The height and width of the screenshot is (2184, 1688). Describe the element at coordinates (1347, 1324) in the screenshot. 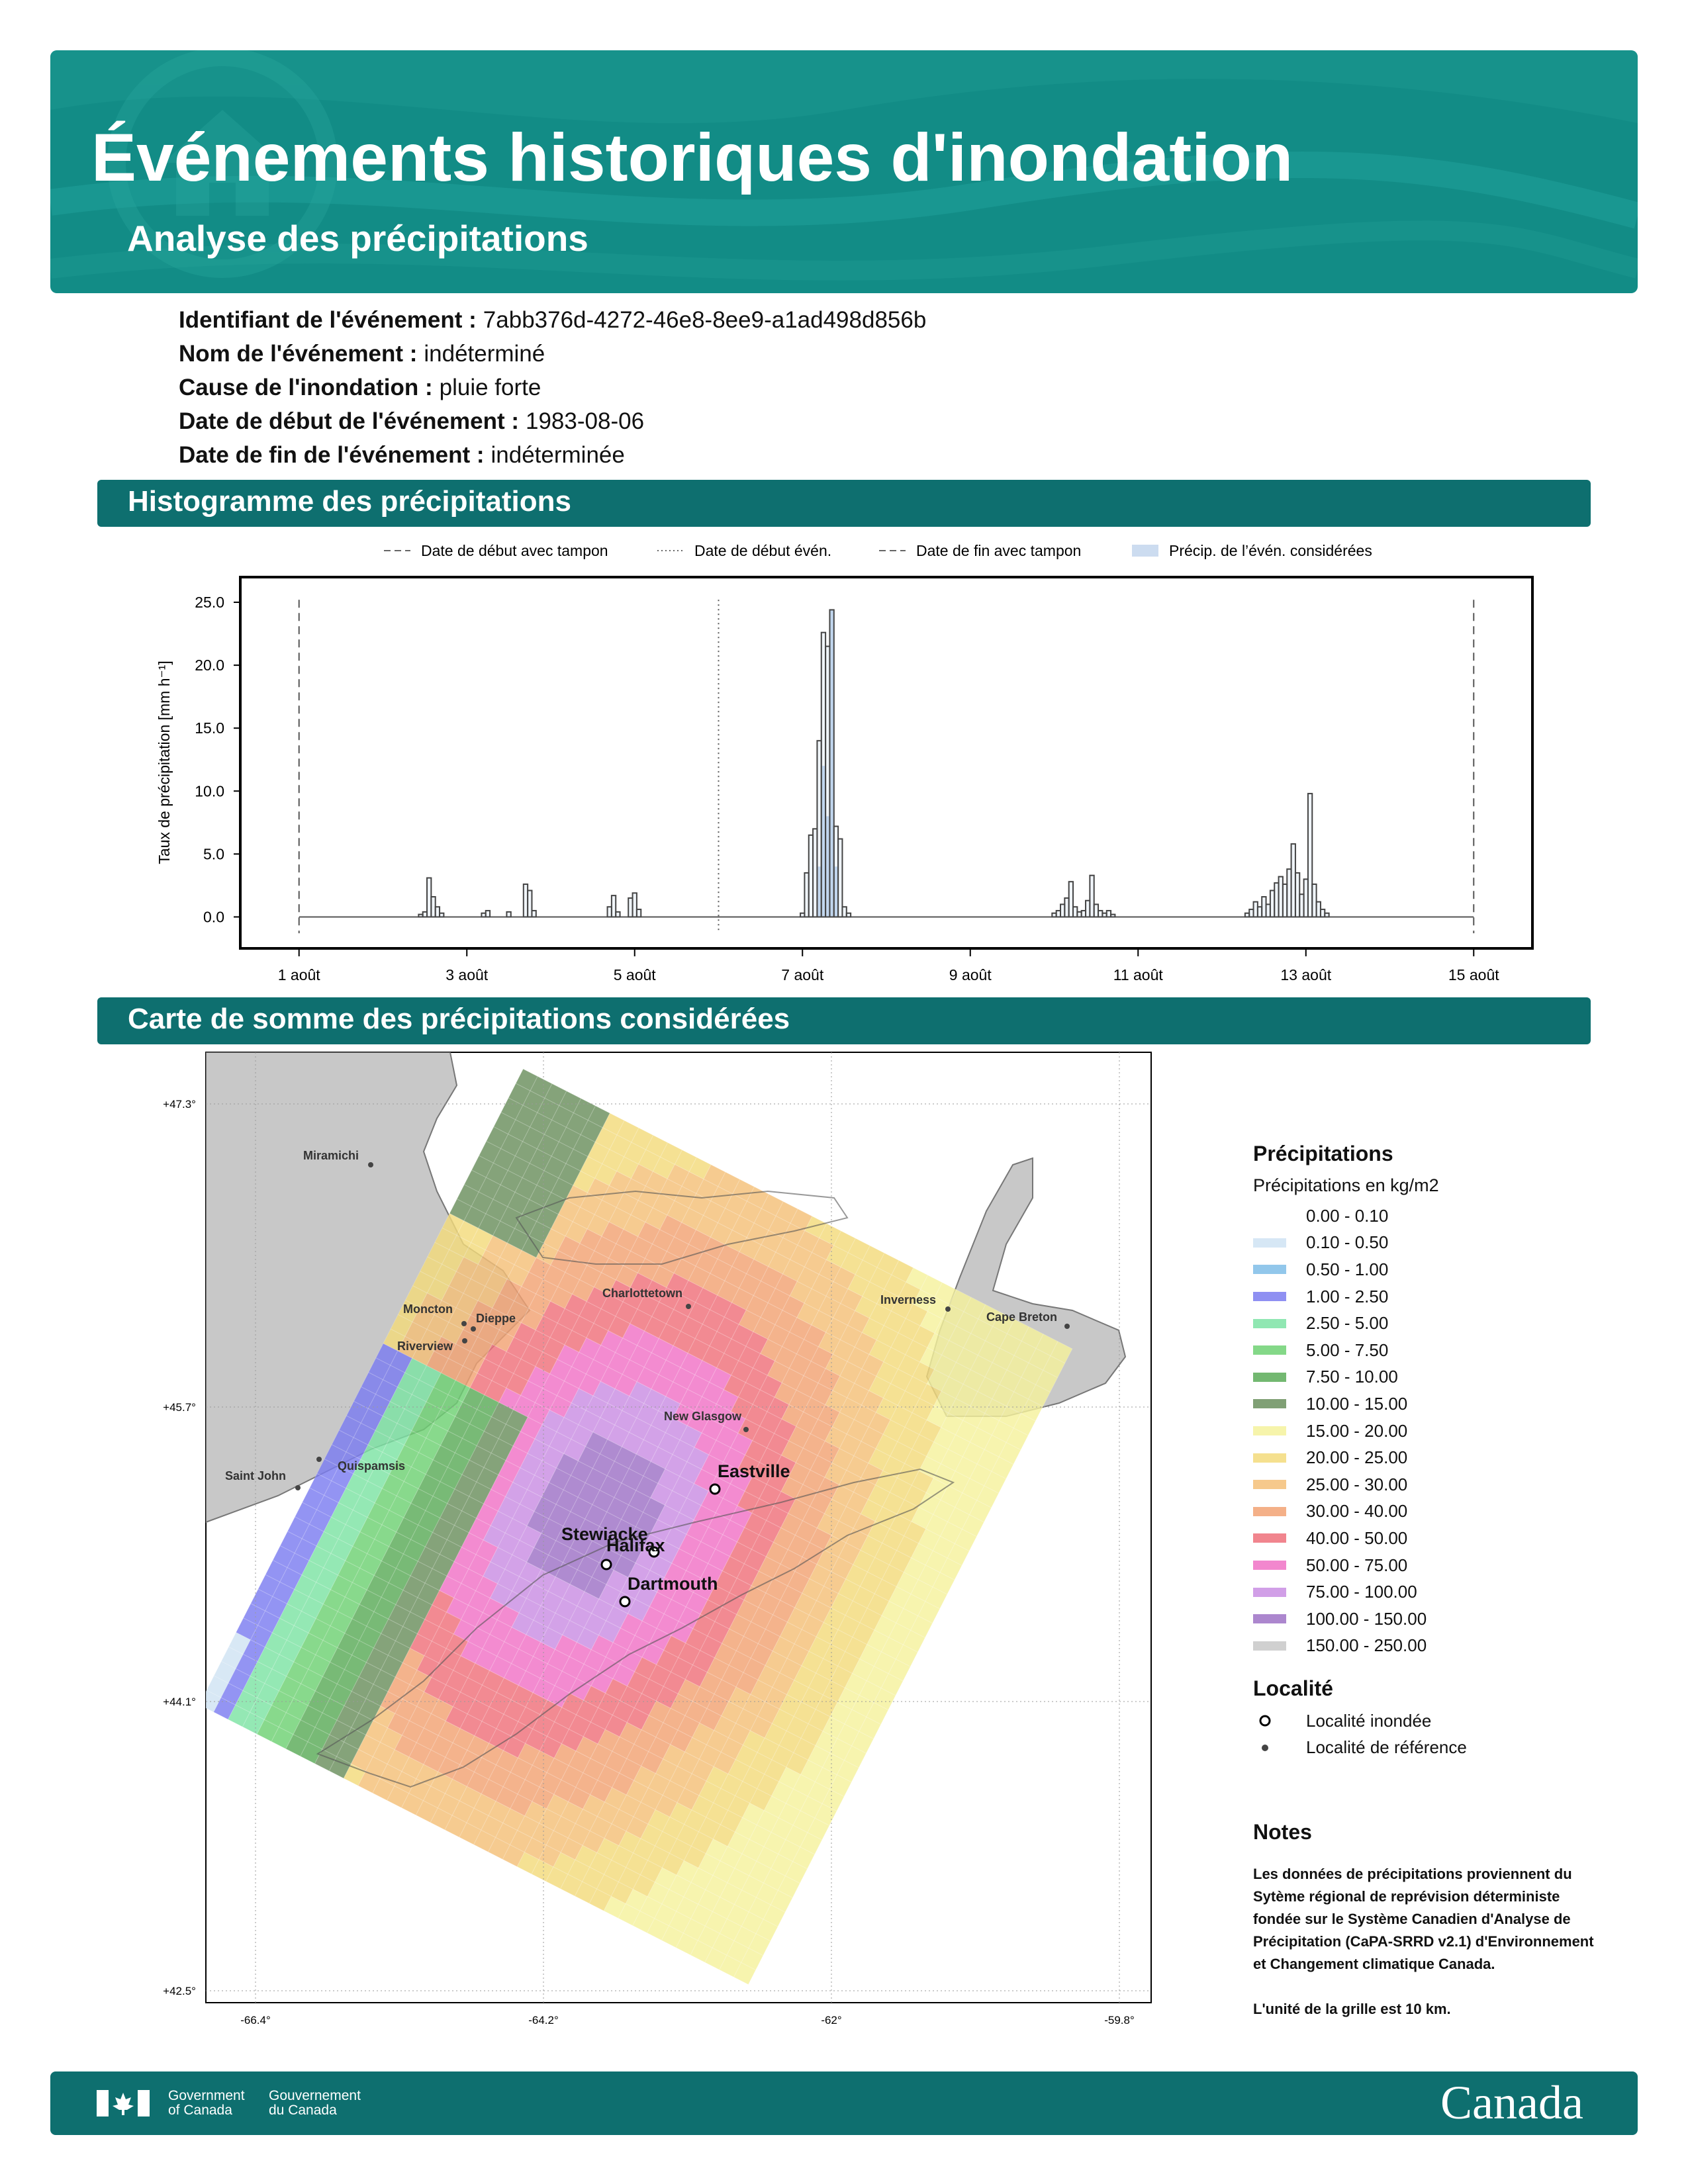

I see `legend-class-label: 2.50 - 5.00` at that location.